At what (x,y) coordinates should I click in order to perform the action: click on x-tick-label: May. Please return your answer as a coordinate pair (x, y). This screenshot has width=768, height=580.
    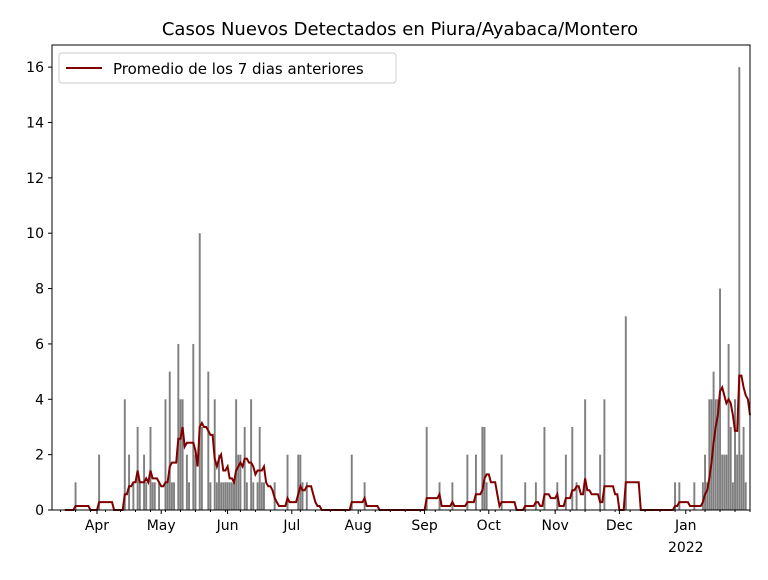
    Looking at the image, I should click on (161, 526).